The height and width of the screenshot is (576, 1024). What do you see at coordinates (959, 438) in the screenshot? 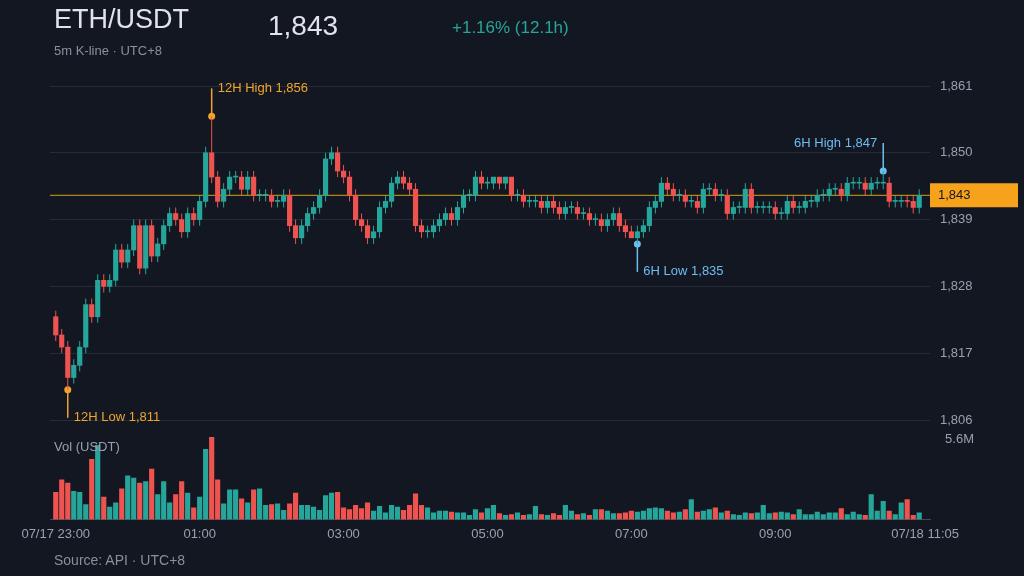
I see `text: 5.6M` at bounding box center [959, 438].